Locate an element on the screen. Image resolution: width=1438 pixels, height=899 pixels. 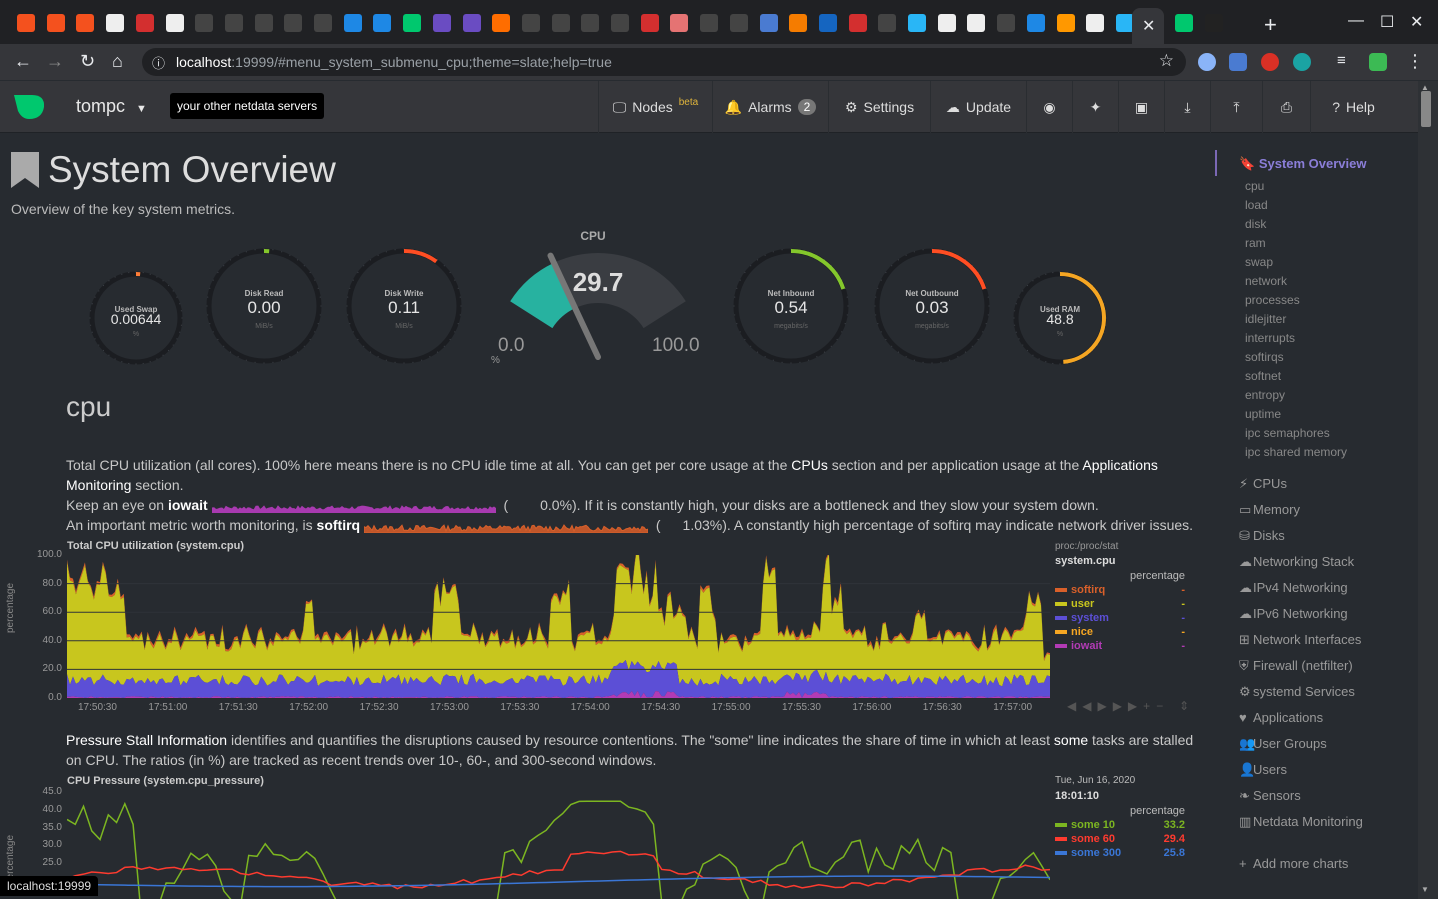
sidebar-subitem-ram: ram is located at coordinates (1255, 243).